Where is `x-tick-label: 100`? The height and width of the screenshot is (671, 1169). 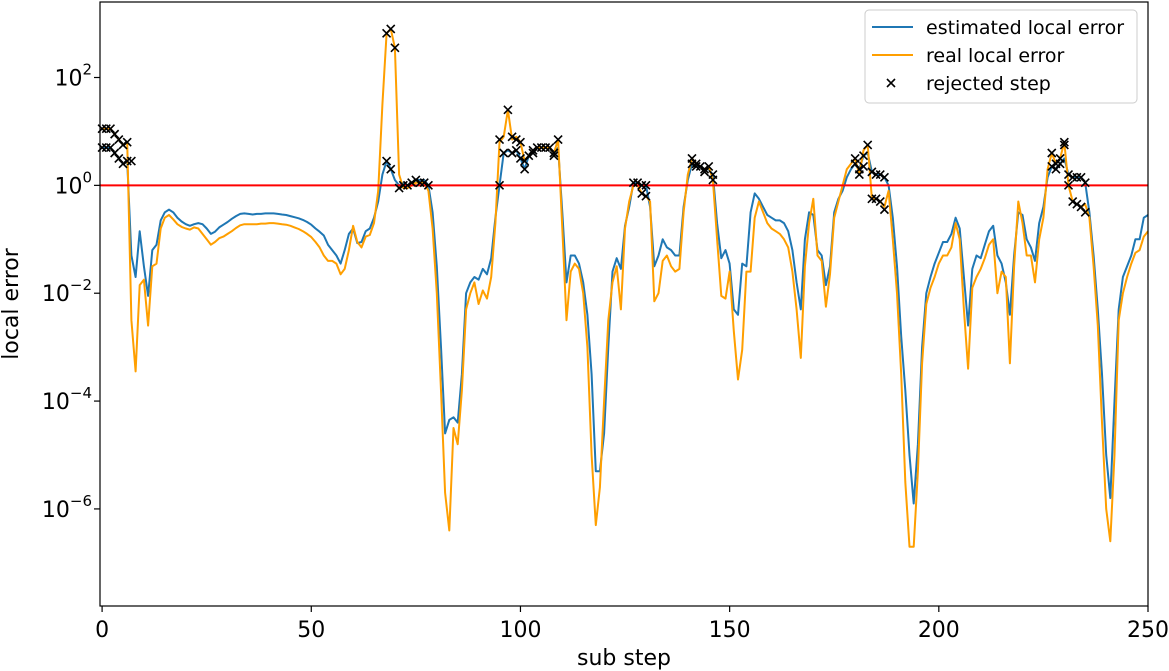
x-tick-label: 100 is located at coordinates (520, 630).